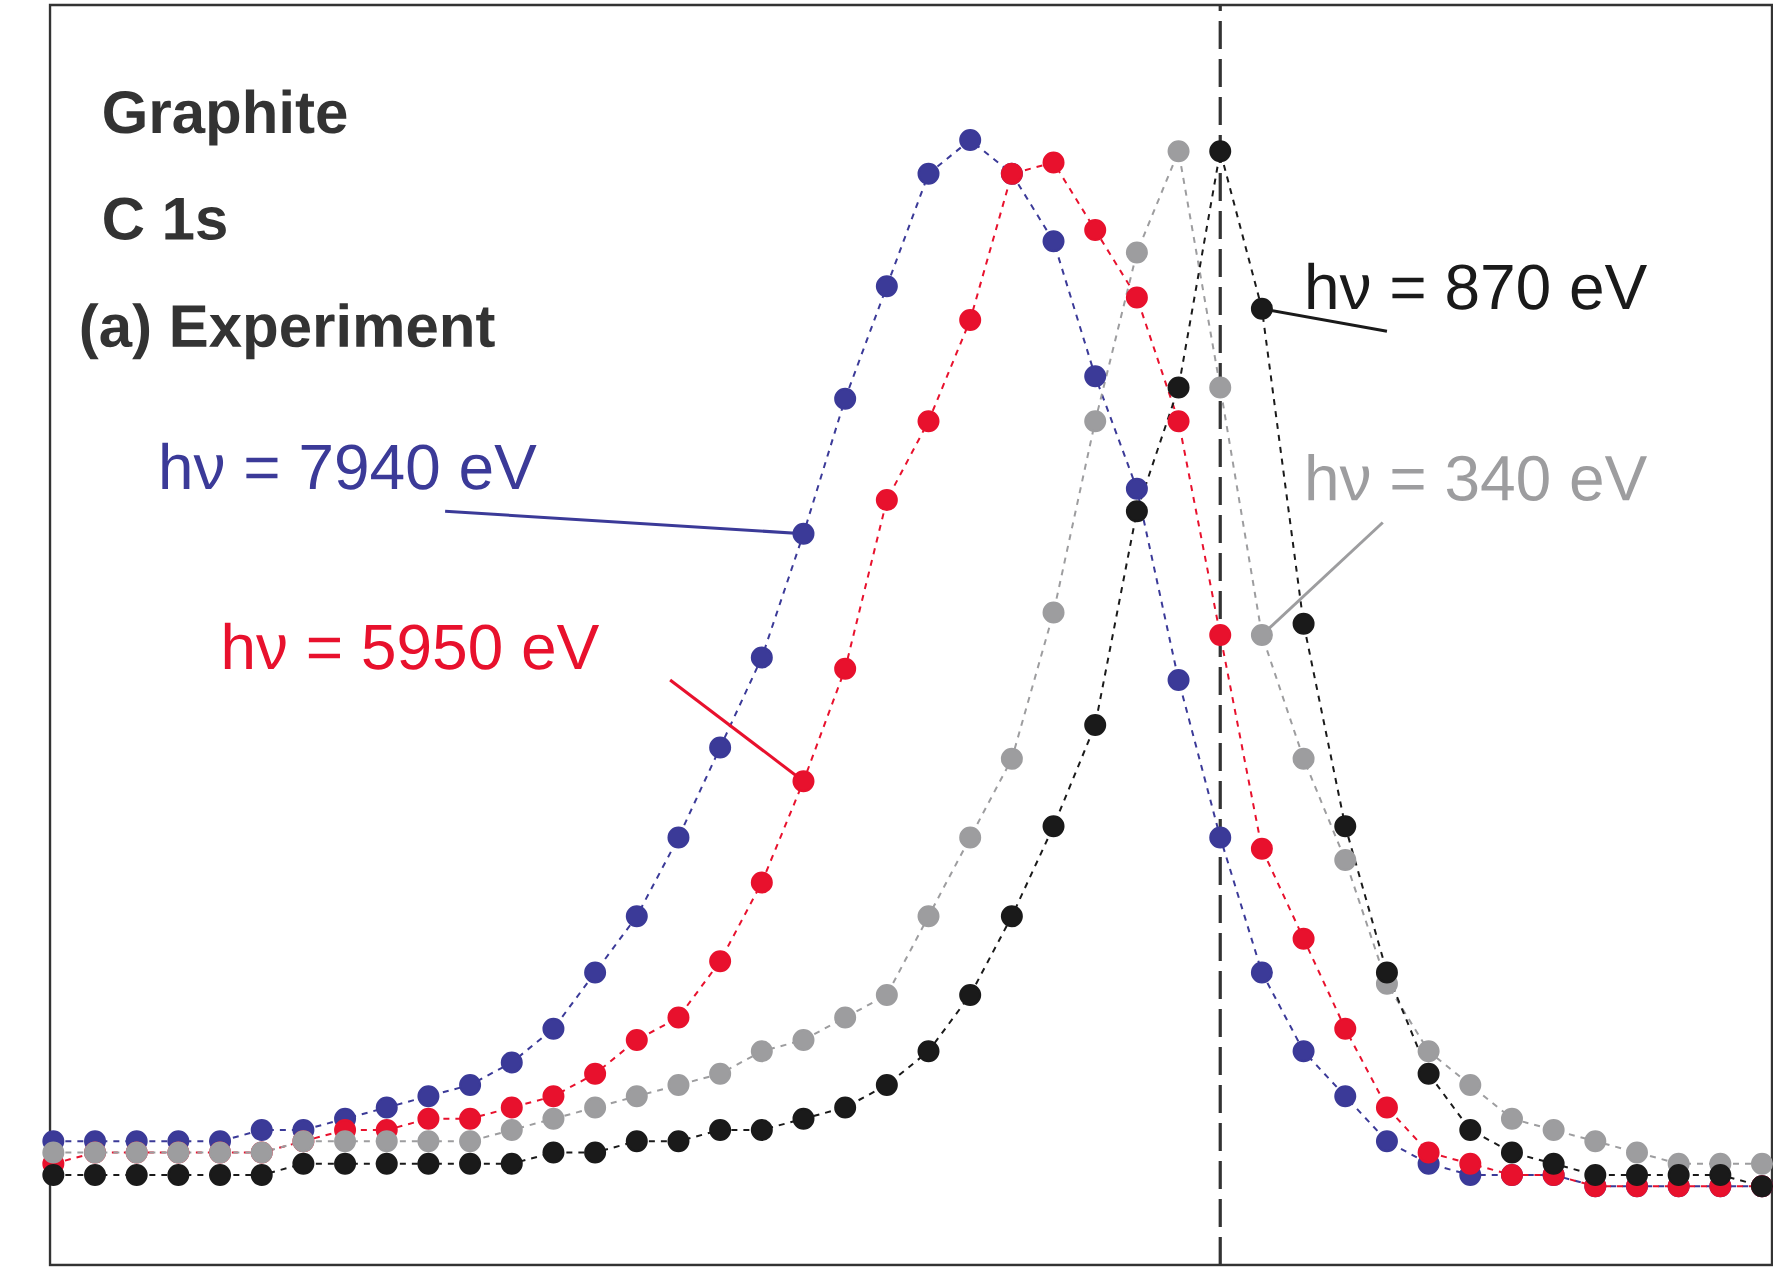  What do you see at coordinates (225, 117) in the screenshot?
I see `annotation: Graphite` at bounding box center [225, 117].